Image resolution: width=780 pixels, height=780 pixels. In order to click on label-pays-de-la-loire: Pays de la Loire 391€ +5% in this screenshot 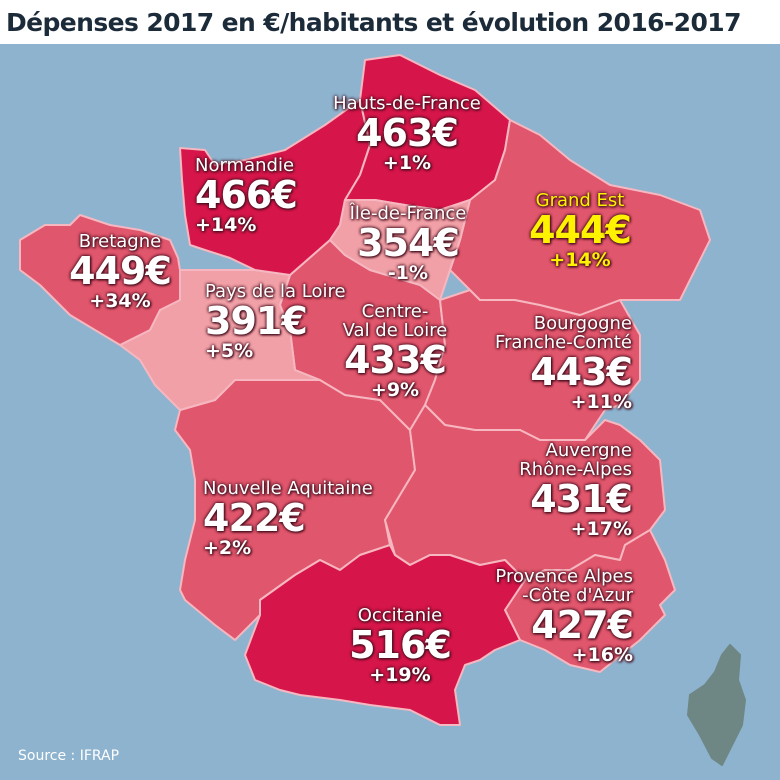, I will do `click(285, 321)`.